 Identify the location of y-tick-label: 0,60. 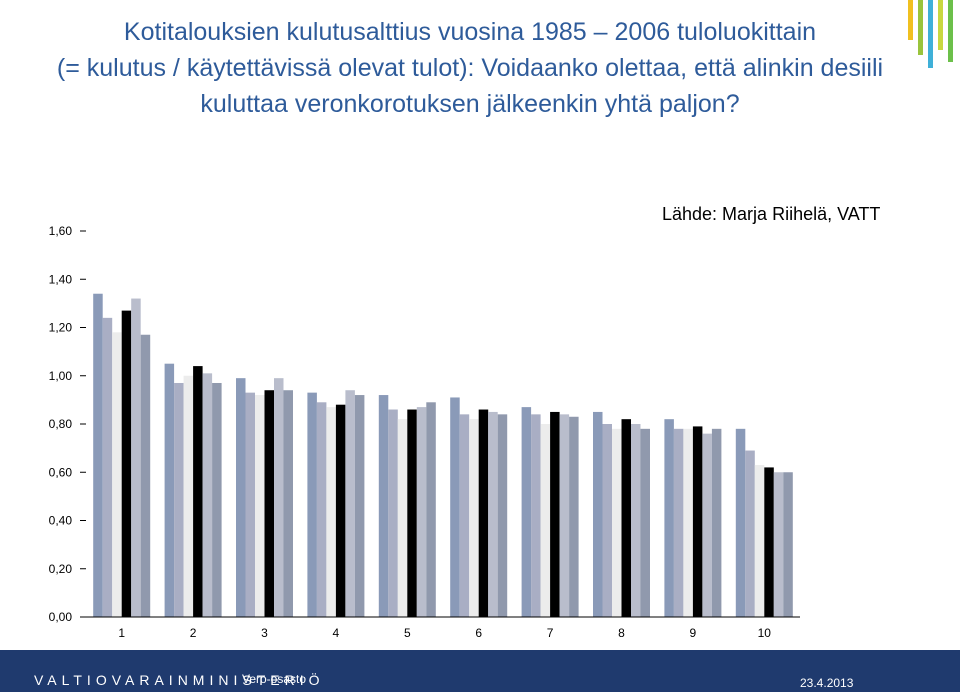
(61, 472).